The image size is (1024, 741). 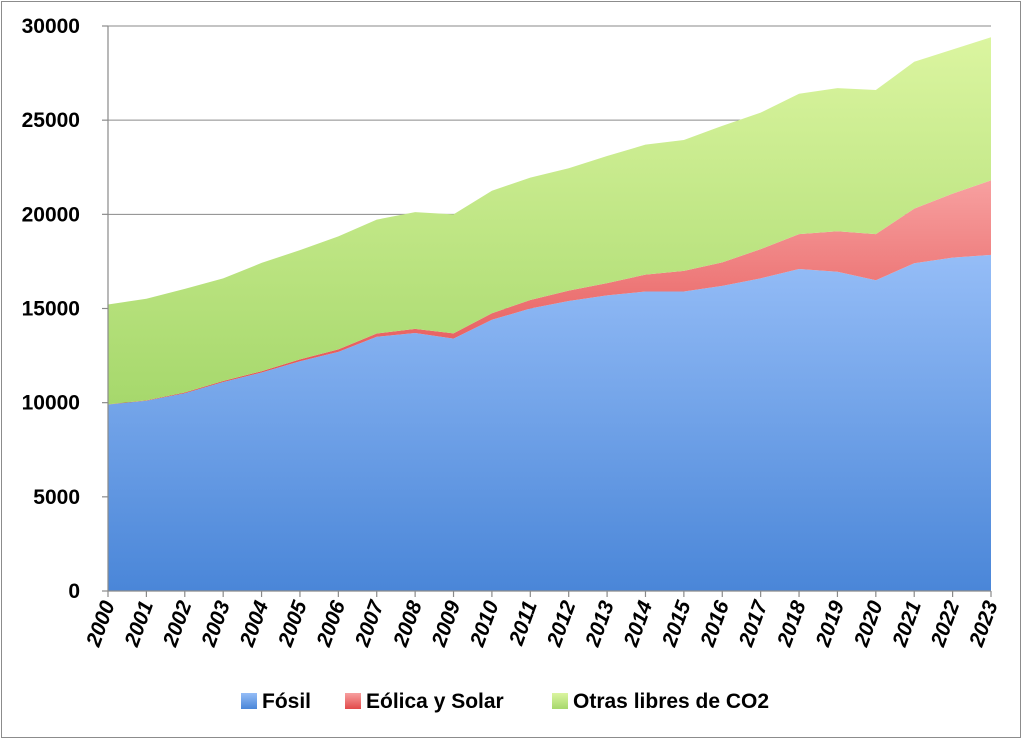 I want to click on x-tick-label-2006: 2006, so click(x=331, y=624).